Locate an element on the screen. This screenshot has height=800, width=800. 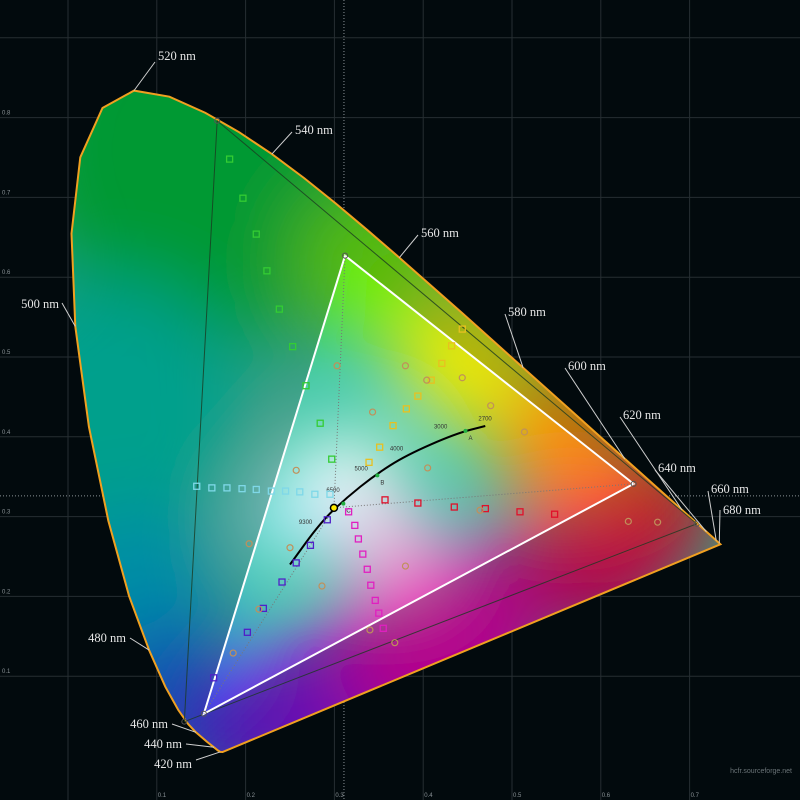
x-tick-label: 0.5 is located at coordinates (517, 796).